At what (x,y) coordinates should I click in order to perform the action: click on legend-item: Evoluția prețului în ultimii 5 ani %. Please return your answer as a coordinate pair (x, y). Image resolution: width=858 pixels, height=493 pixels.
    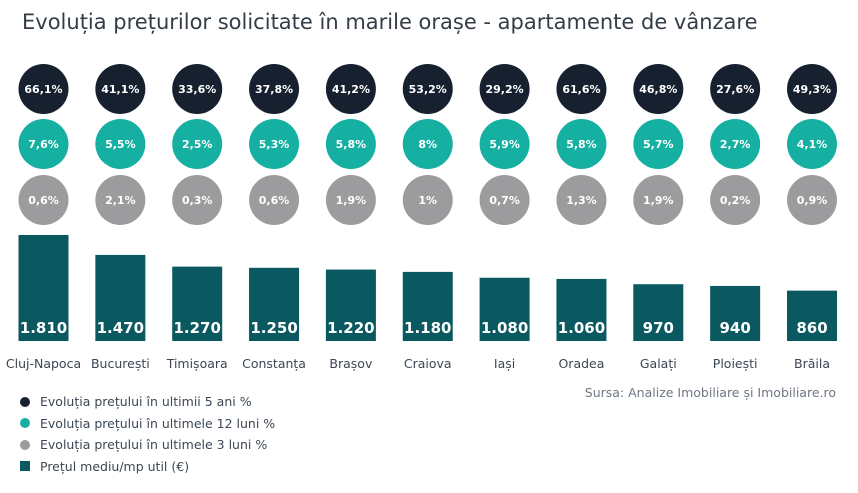
    Looking at the image, I should click on (147, 402).